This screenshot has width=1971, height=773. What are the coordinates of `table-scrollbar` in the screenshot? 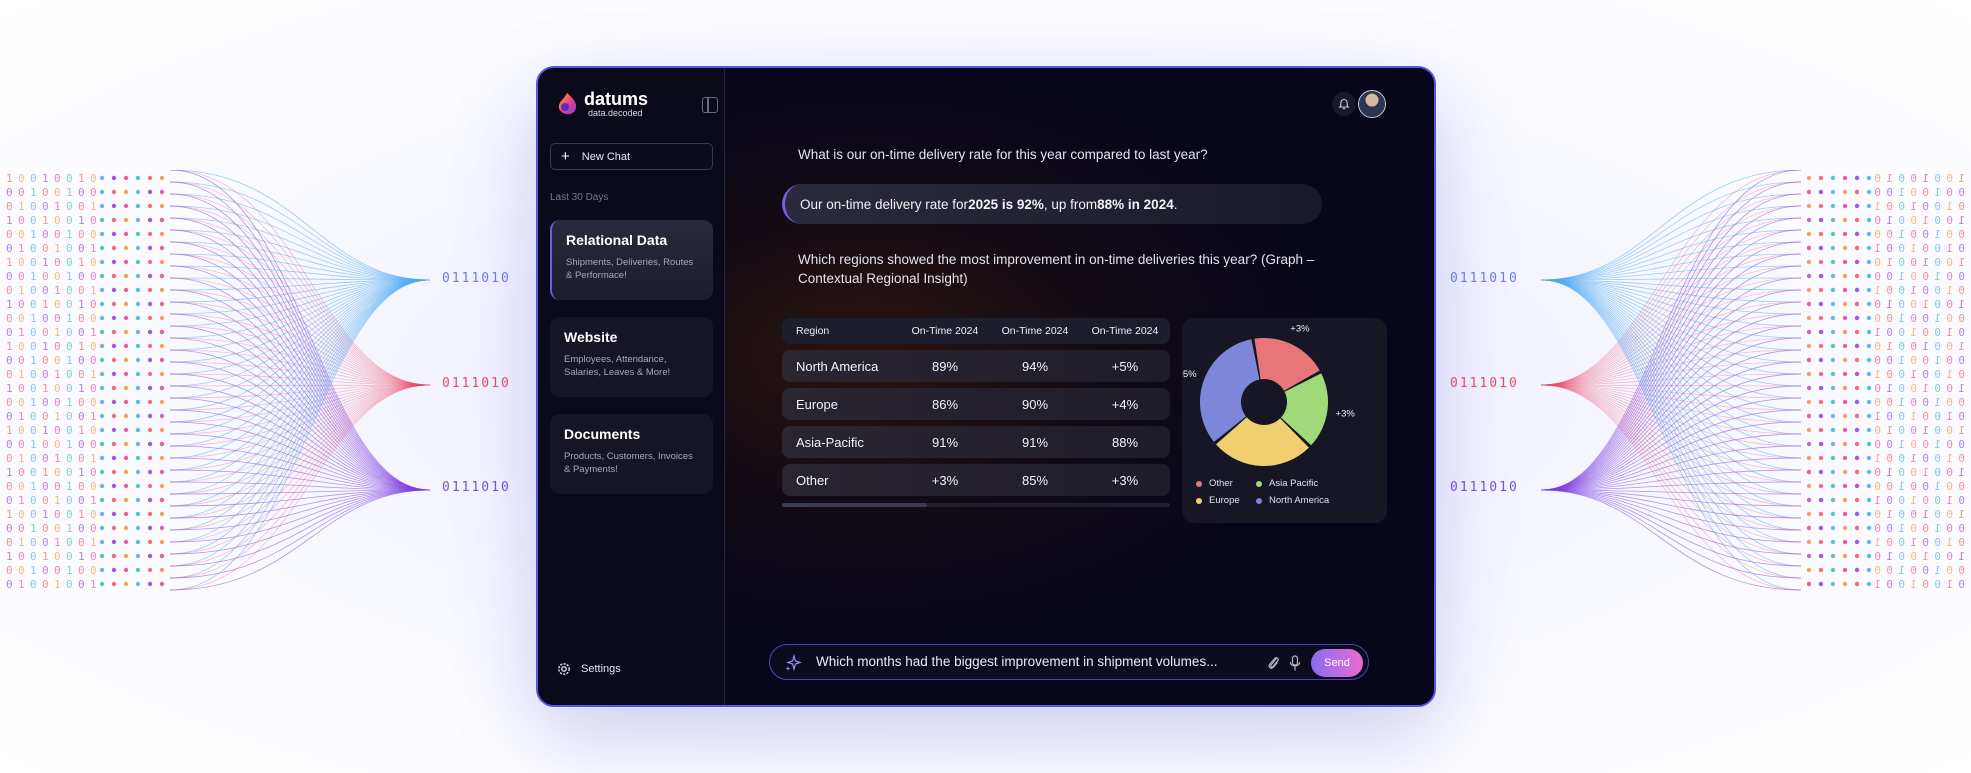 It's located at (976, 505).